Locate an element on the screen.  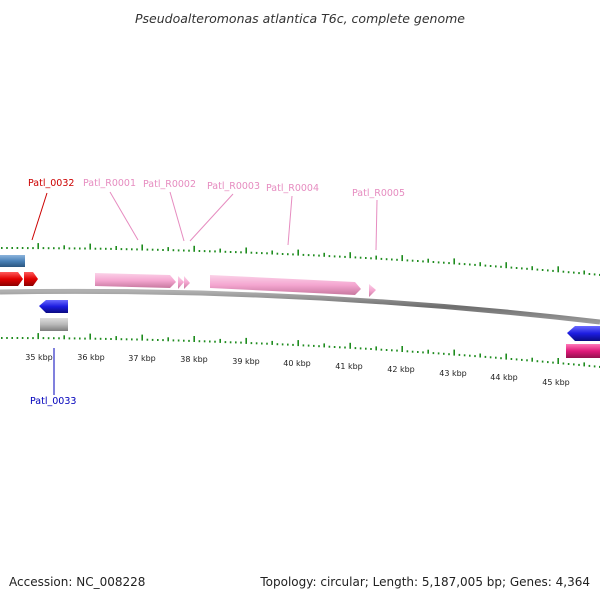
feature-pink-arrow-r0003-r0004 is located at coordinates (285, 285).